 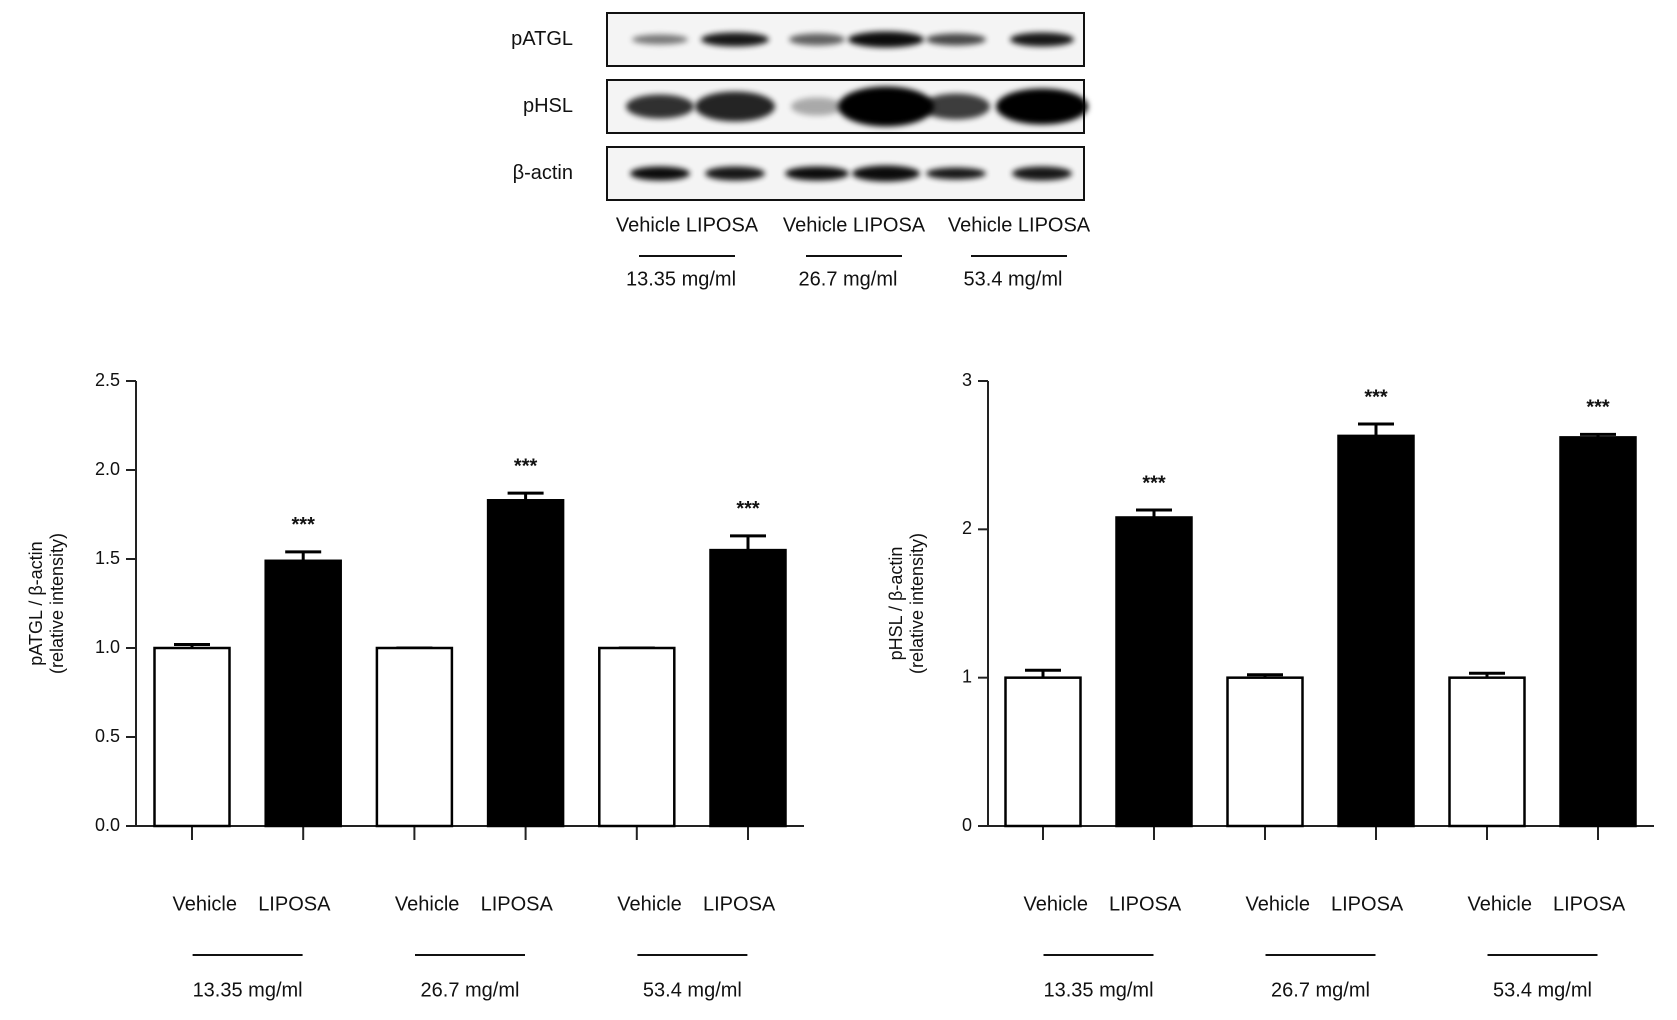 What do you see at coordinates (107, 469) in the screenshot?
I see `y-tick-label: 2.0` at bounding box center [107, 469].